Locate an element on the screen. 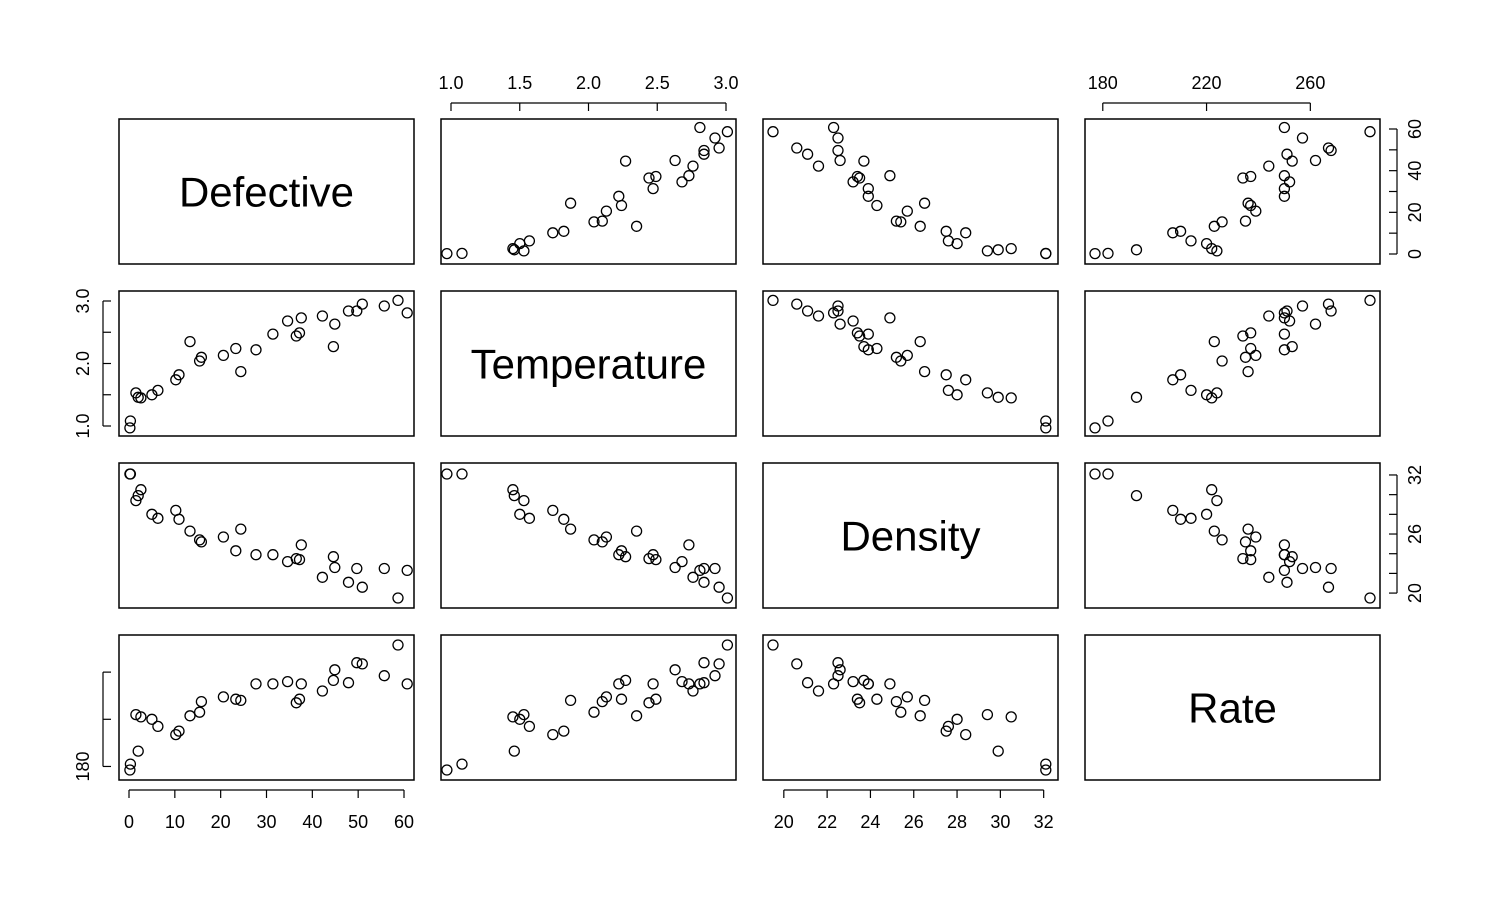 The width and height of the screenshot is (1500, 900). tick-label-density: 28 is located at coordinates (957, 822).